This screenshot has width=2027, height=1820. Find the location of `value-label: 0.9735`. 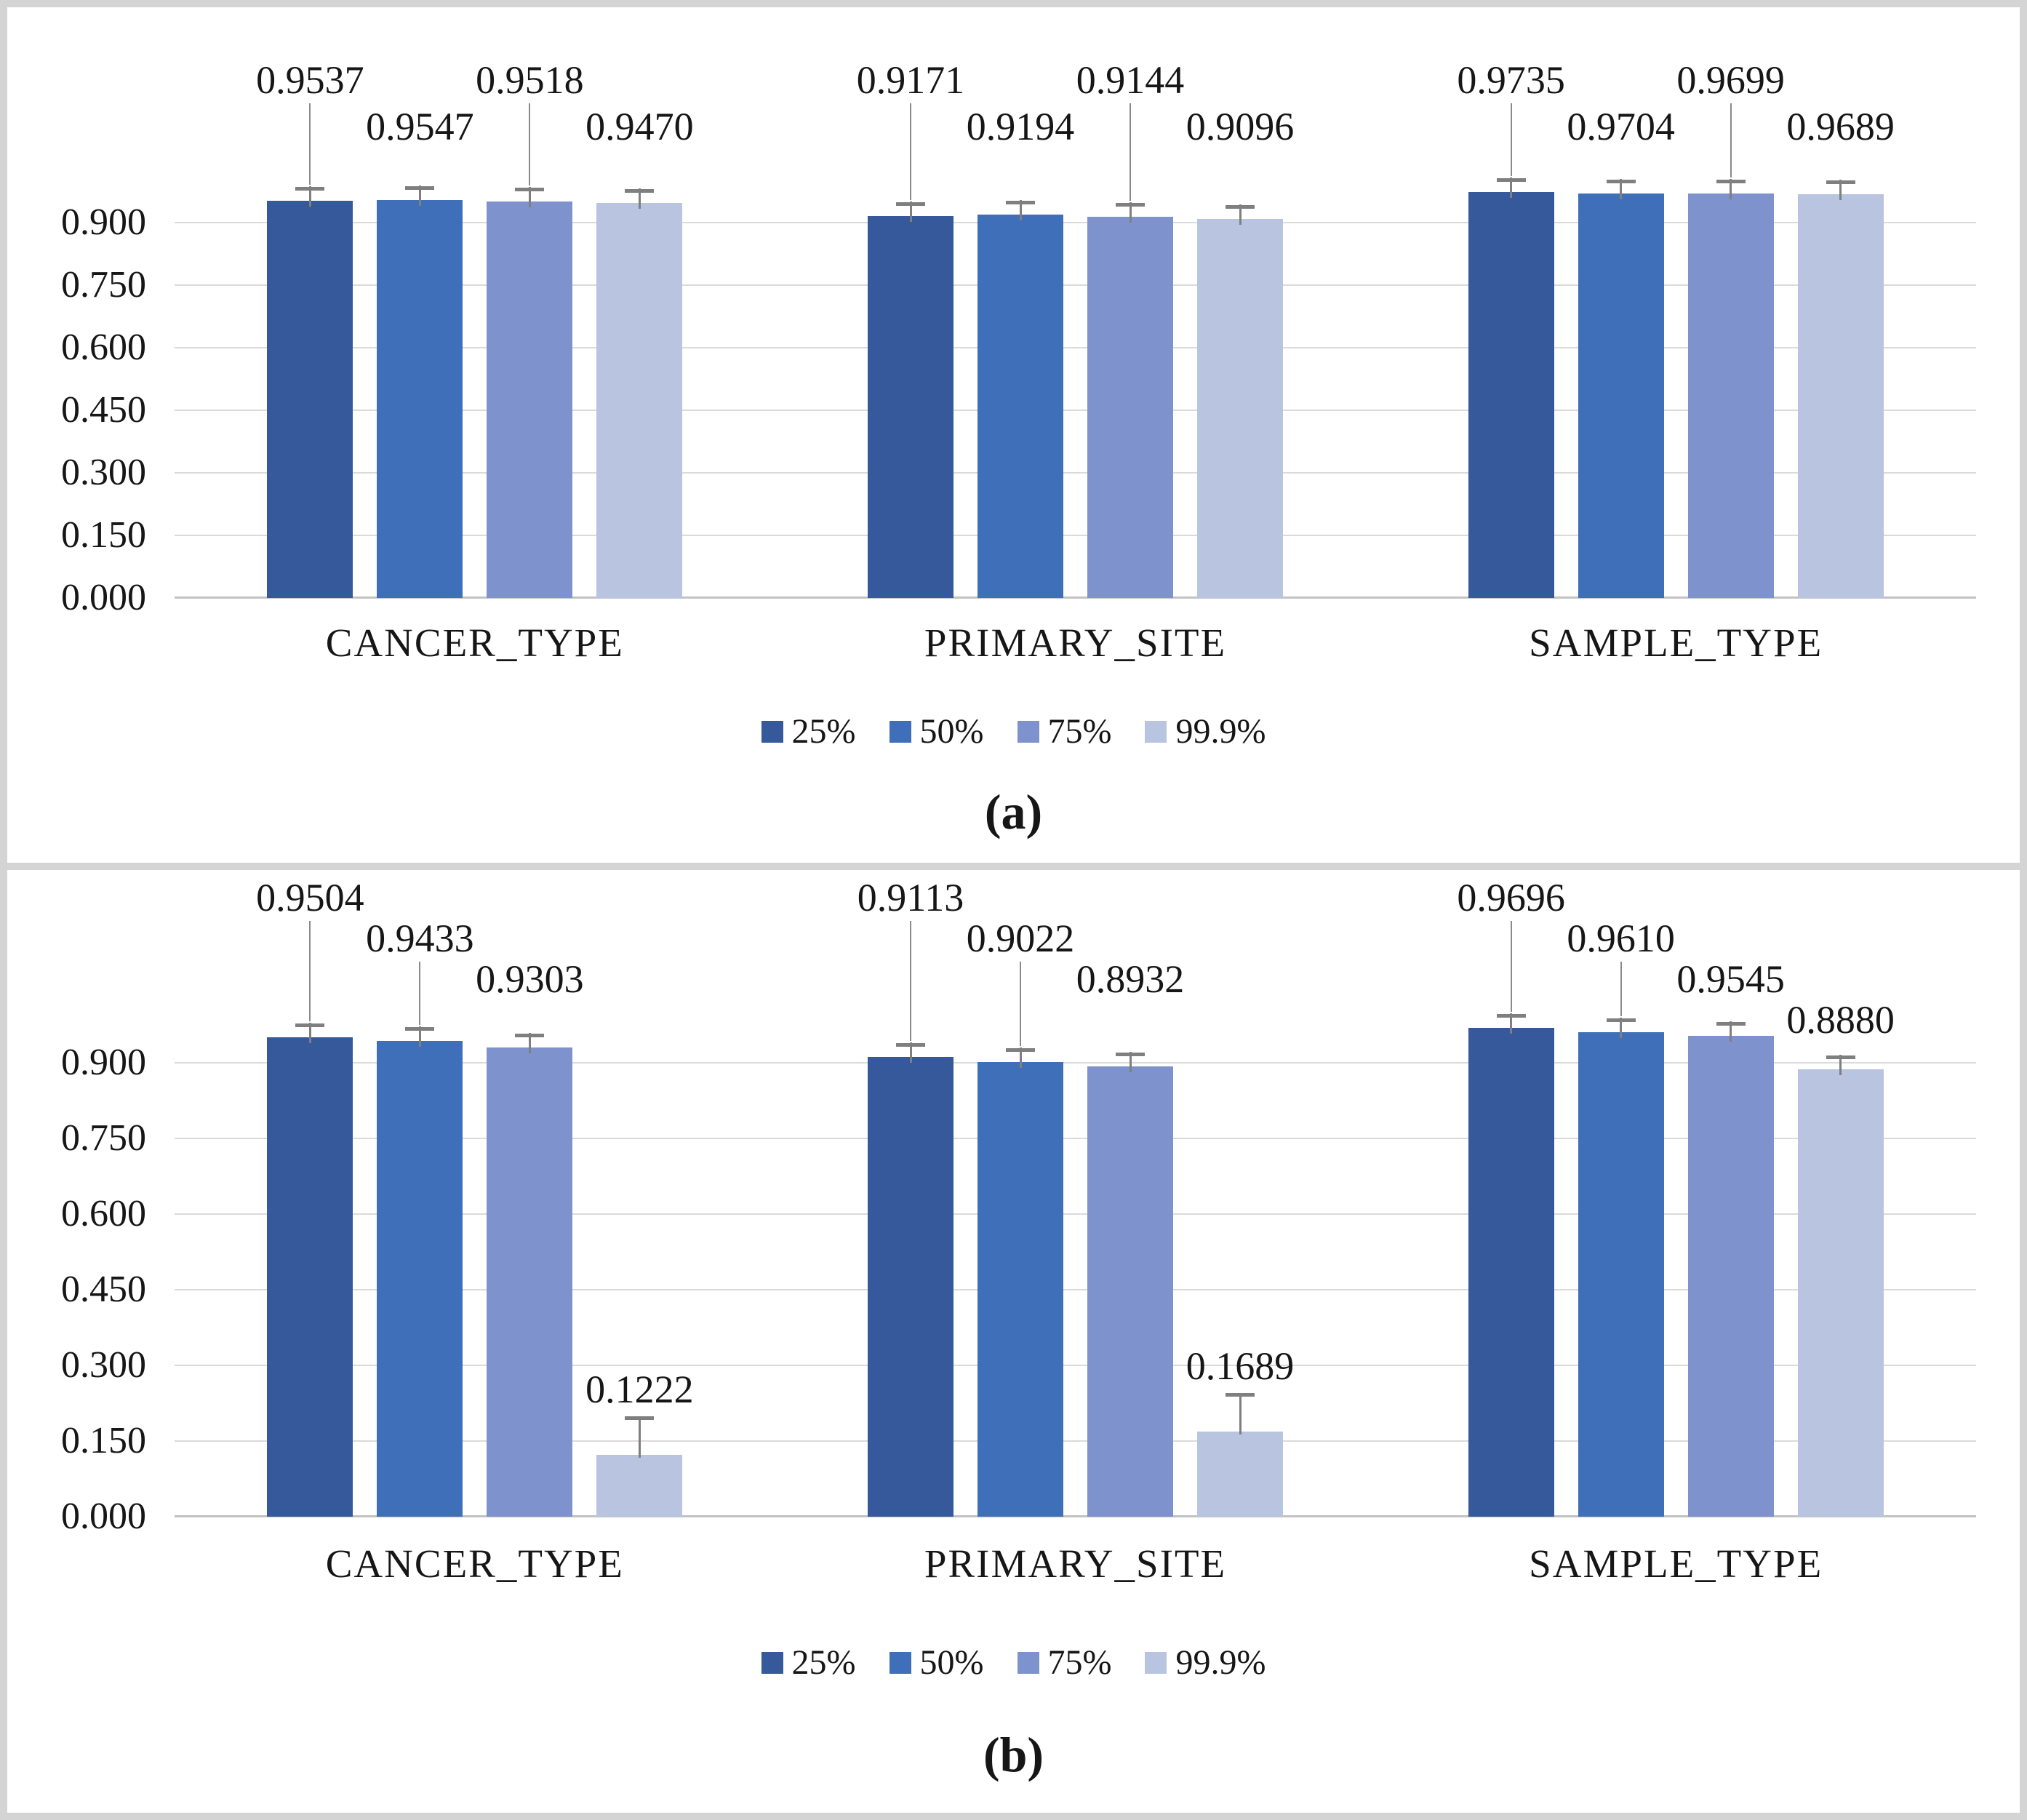

value-label: 0.9735 is located at coordinates (1511, 80).